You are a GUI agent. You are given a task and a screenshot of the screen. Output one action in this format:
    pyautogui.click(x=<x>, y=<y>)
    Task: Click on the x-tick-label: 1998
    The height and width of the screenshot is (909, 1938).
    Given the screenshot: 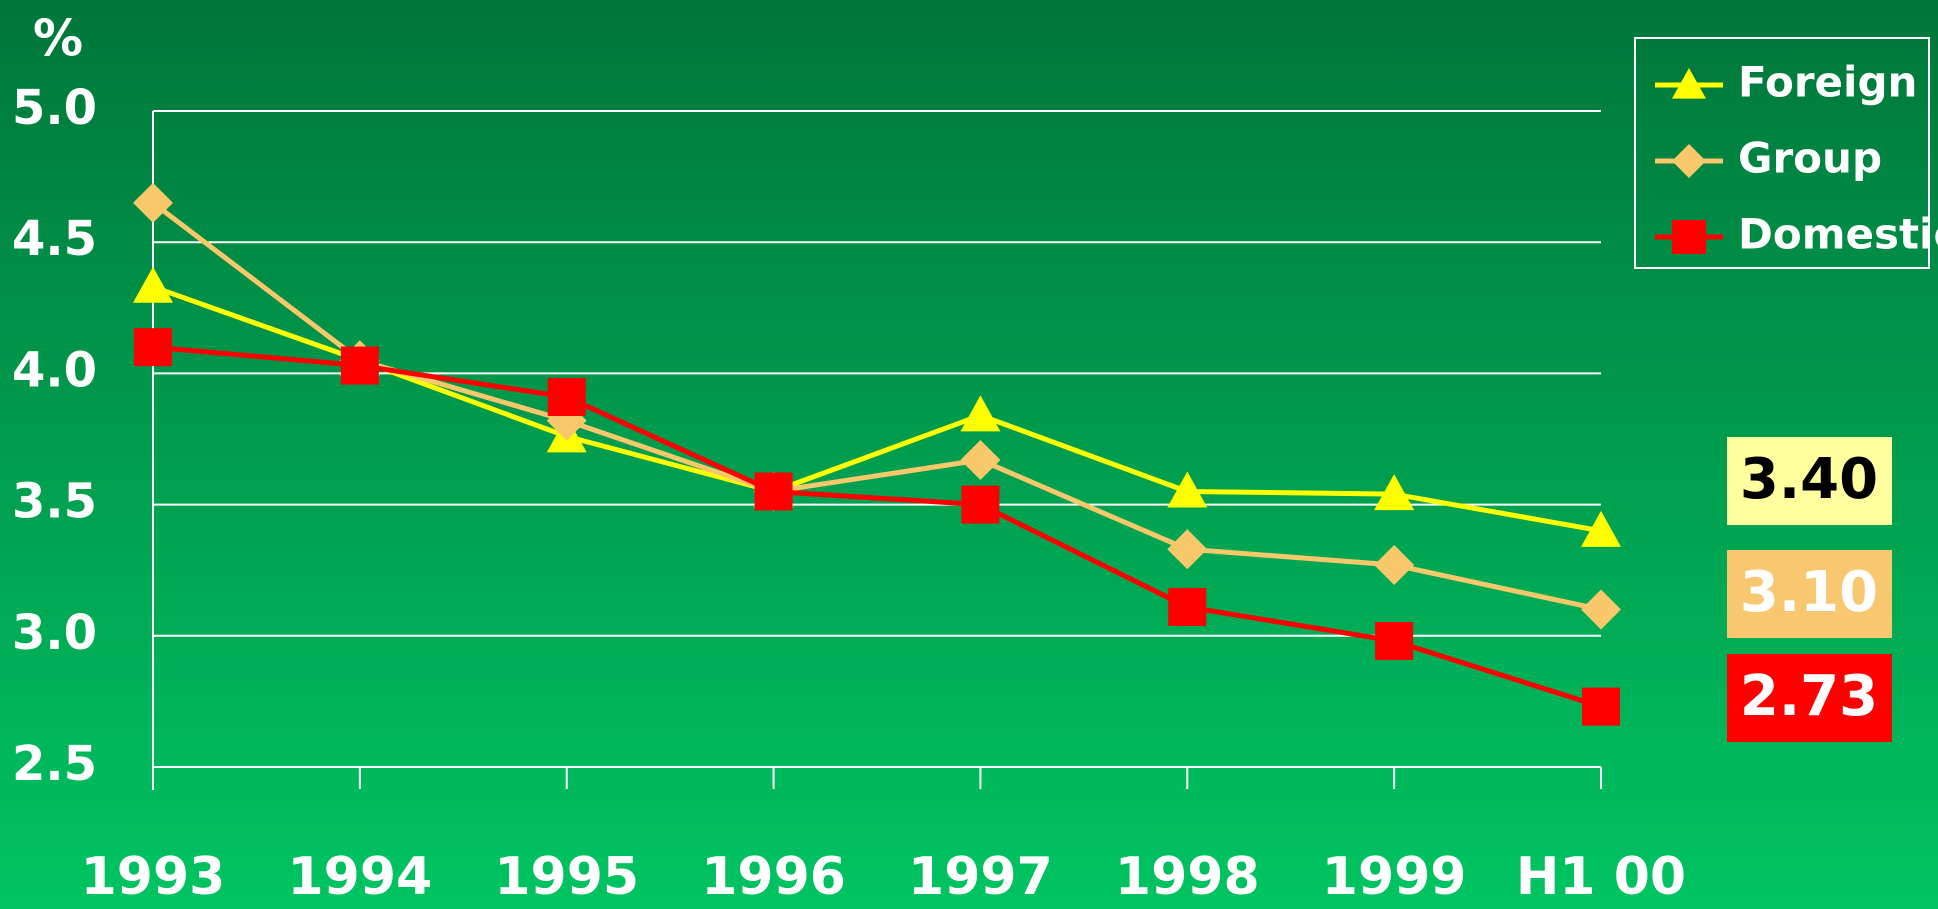 What is the action you would take?
    pyautogui.click(x=1187, y=877)
    